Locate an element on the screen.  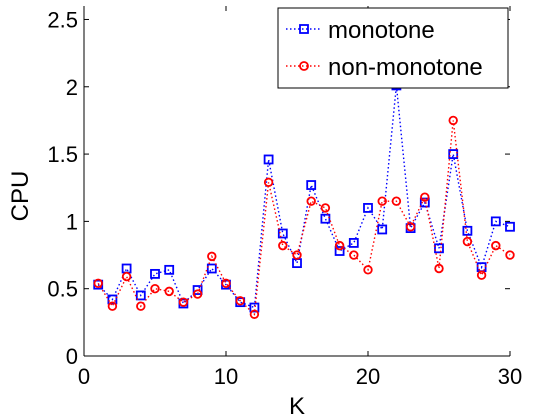
x-tick-label: 10 is located at coordinates (226, 376).